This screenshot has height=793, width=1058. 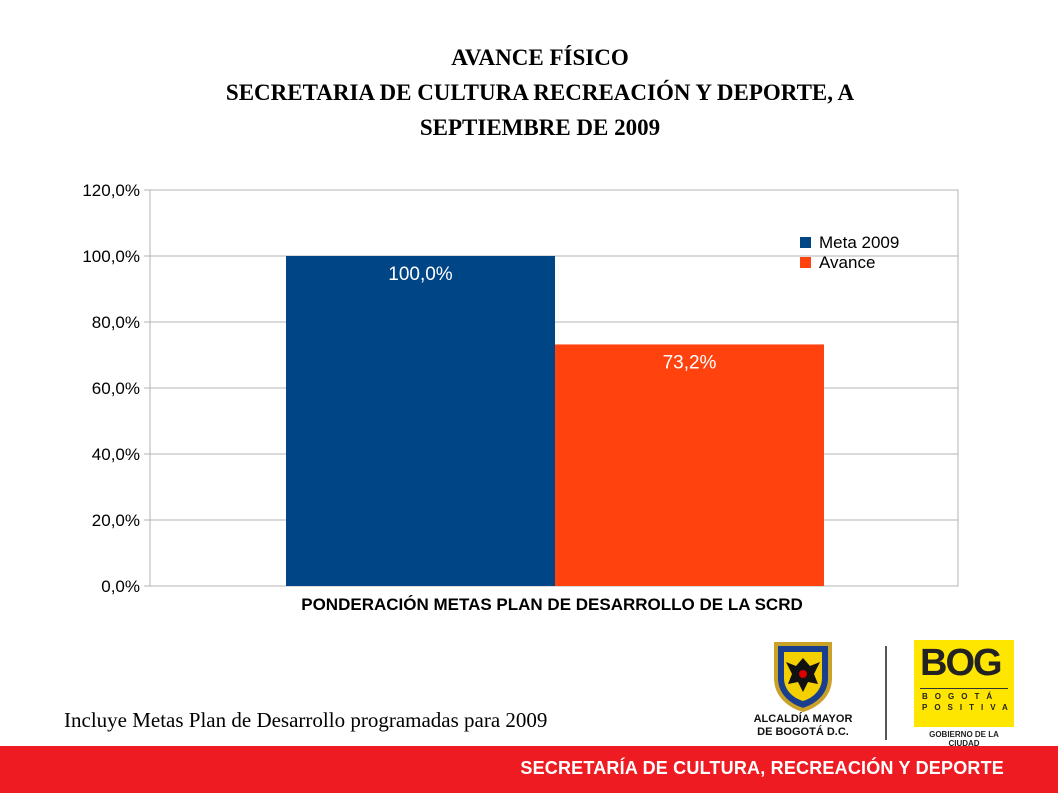 What do you see at coordinates (116, 520) in the screenshot?
I see `y-tick-label: 20,0%` at bounding box center [116, 520].